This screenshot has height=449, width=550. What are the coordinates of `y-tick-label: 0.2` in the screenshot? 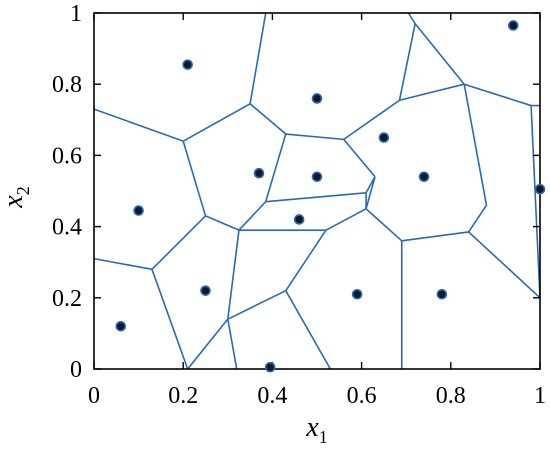 It's located at (67, 299).